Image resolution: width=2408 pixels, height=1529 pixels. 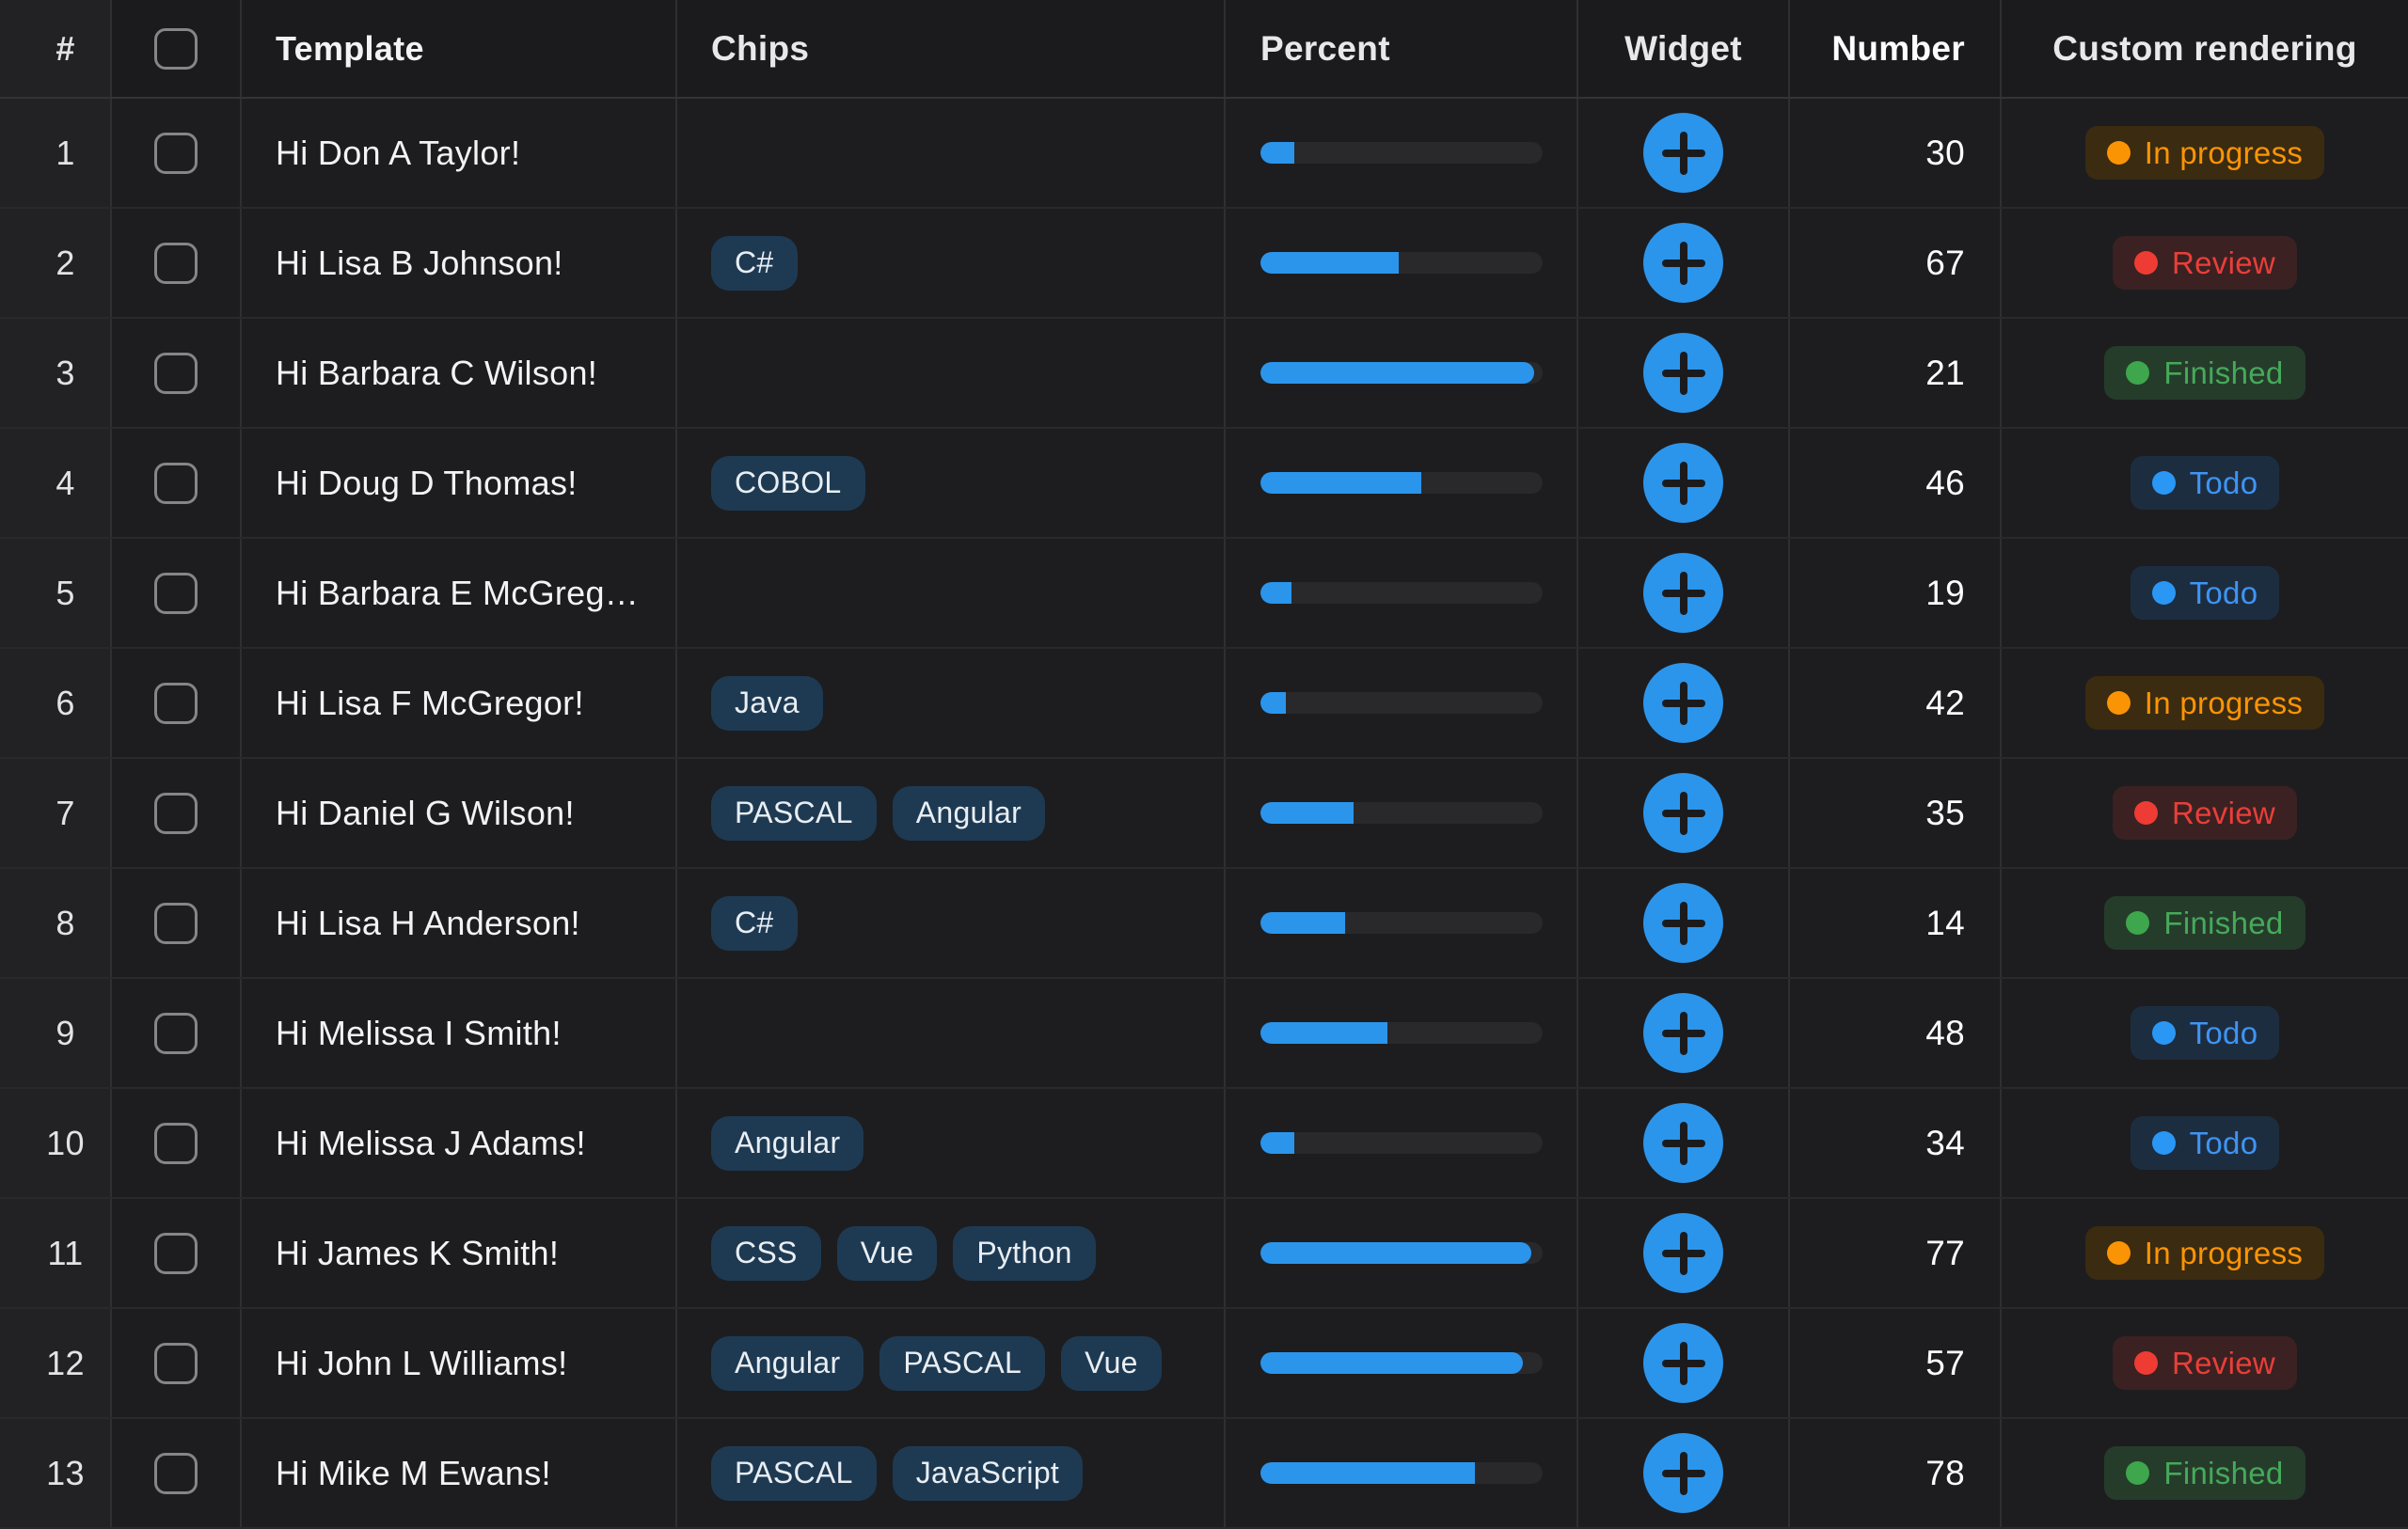 What do you see at coordinates (1945, 1032) in the screenshot?
I see `number-value: 48` at bounding box center [1945, 1032].